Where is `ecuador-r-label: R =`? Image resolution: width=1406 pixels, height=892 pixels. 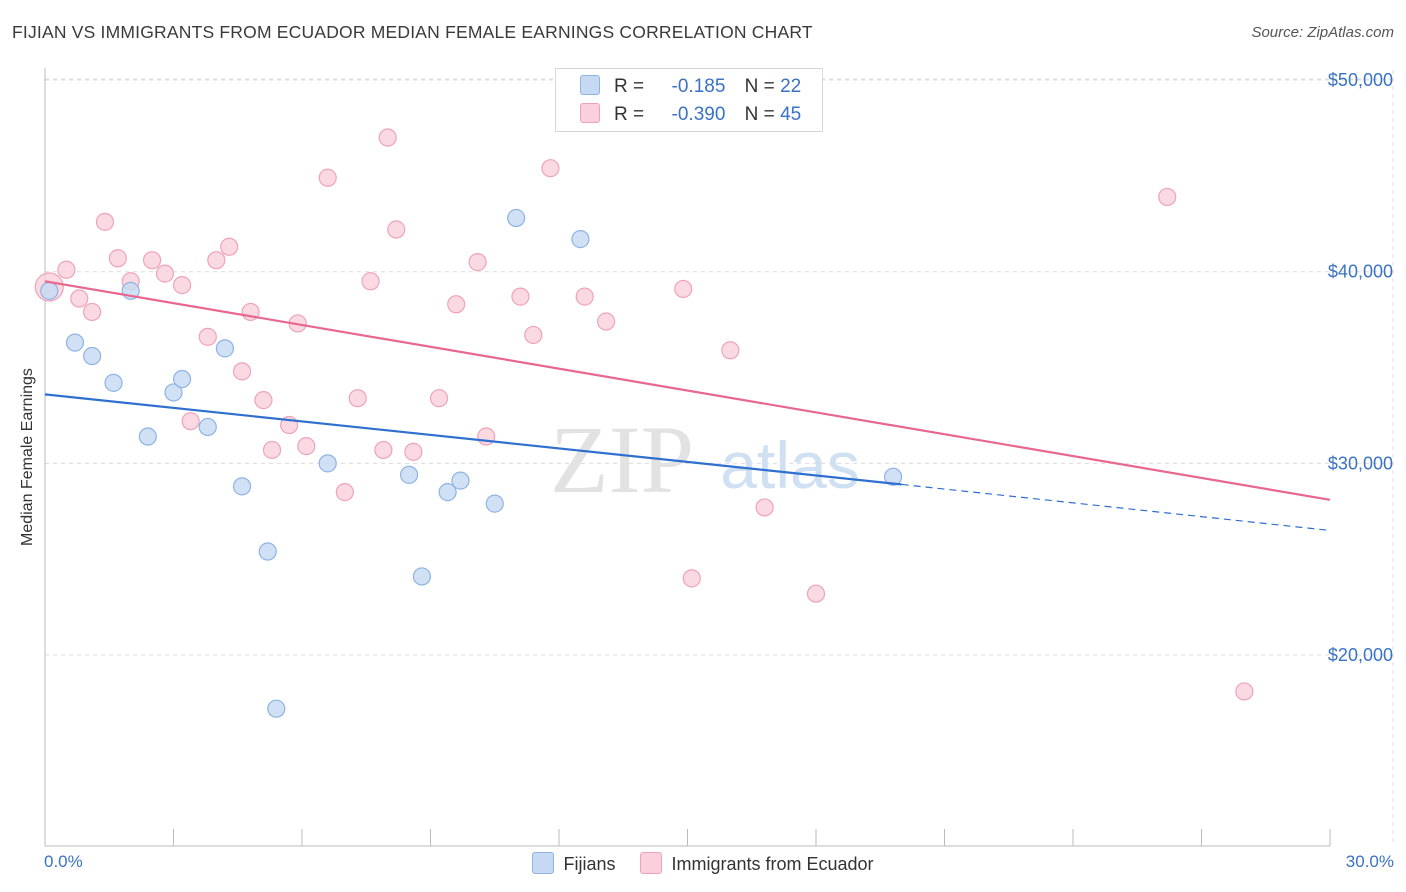
ecuador-r-label: R = is located at coordinates (629, 114).